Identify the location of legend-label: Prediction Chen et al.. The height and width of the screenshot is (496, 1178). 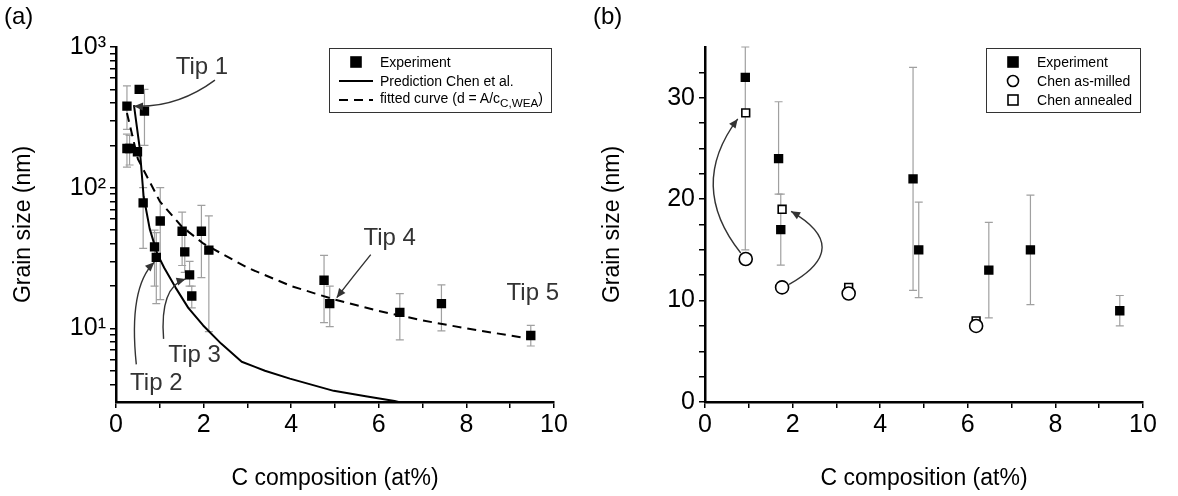
(446, 80).